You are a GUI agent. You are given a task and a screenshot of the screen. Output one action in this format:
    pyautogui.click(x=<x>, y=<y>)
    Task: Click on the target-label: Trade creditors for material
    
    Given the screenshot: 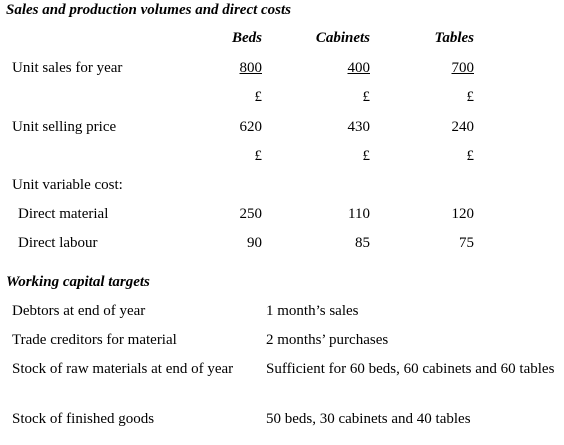 What is the action you would take?
    pyautogui.click(x=94, y=340)
    